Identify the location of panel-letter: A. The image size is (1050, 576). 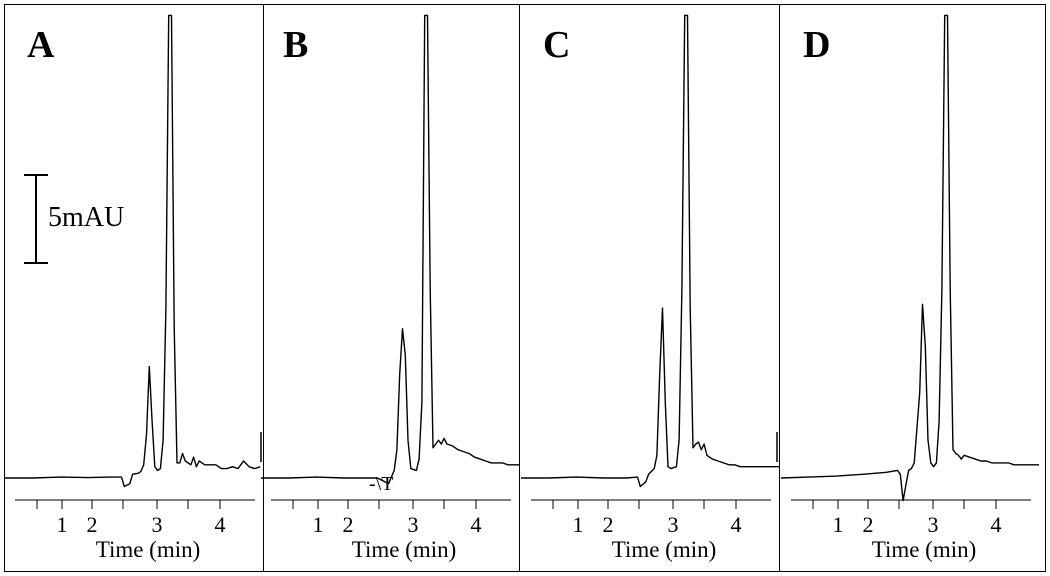
(41, 45).